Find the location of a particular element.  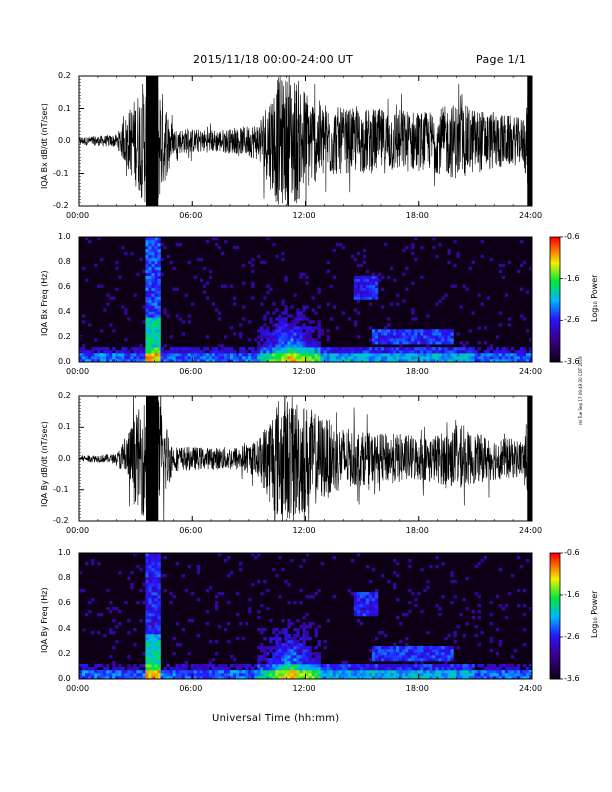

x-tick-label: 18:00 is located at coordinates (417, 371).